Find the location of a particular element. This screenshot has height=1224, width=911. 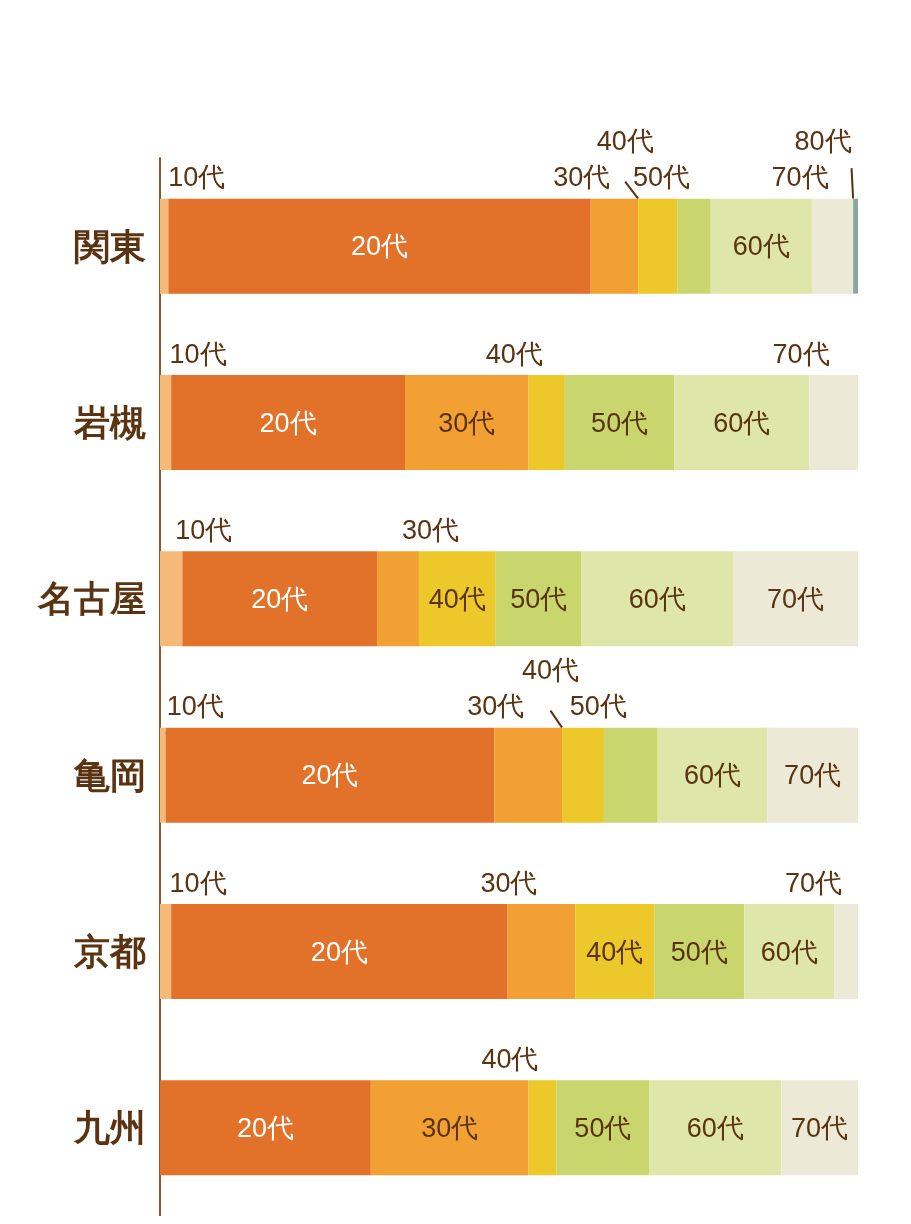

series-label: 20代 is located at coordinates (380, 246).